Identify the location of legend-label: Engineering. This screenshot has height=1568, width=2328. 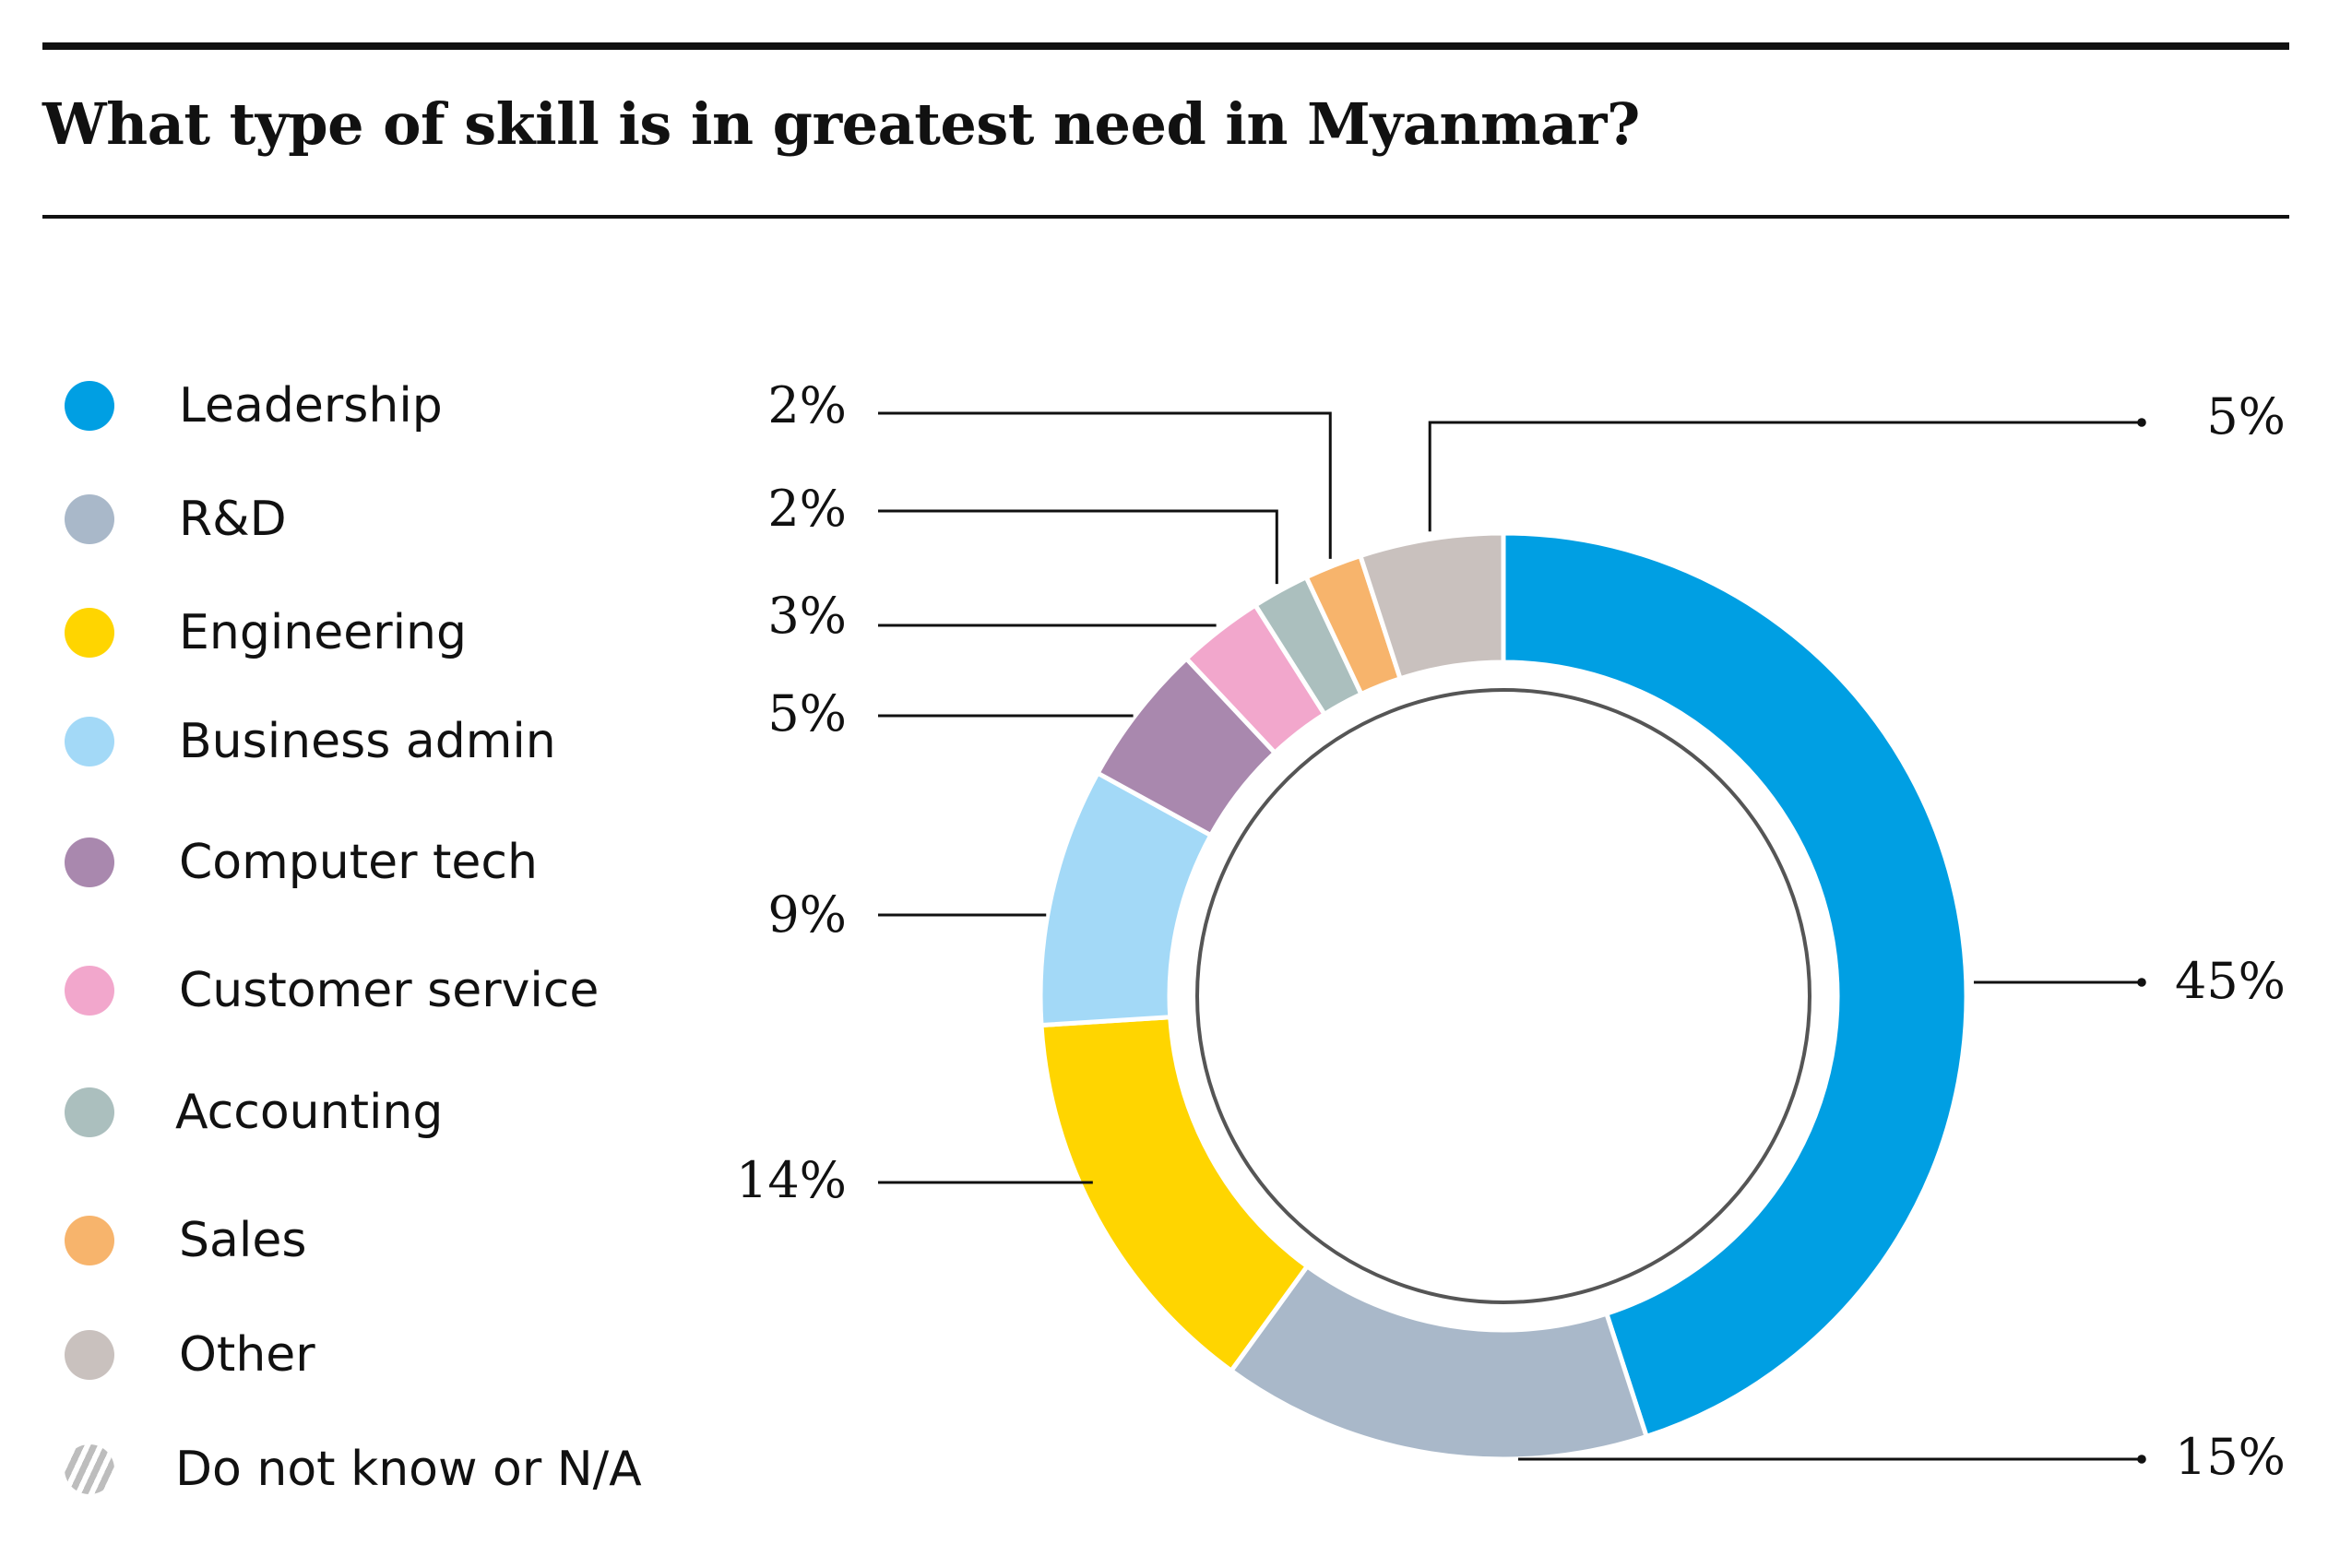
(323, 632).